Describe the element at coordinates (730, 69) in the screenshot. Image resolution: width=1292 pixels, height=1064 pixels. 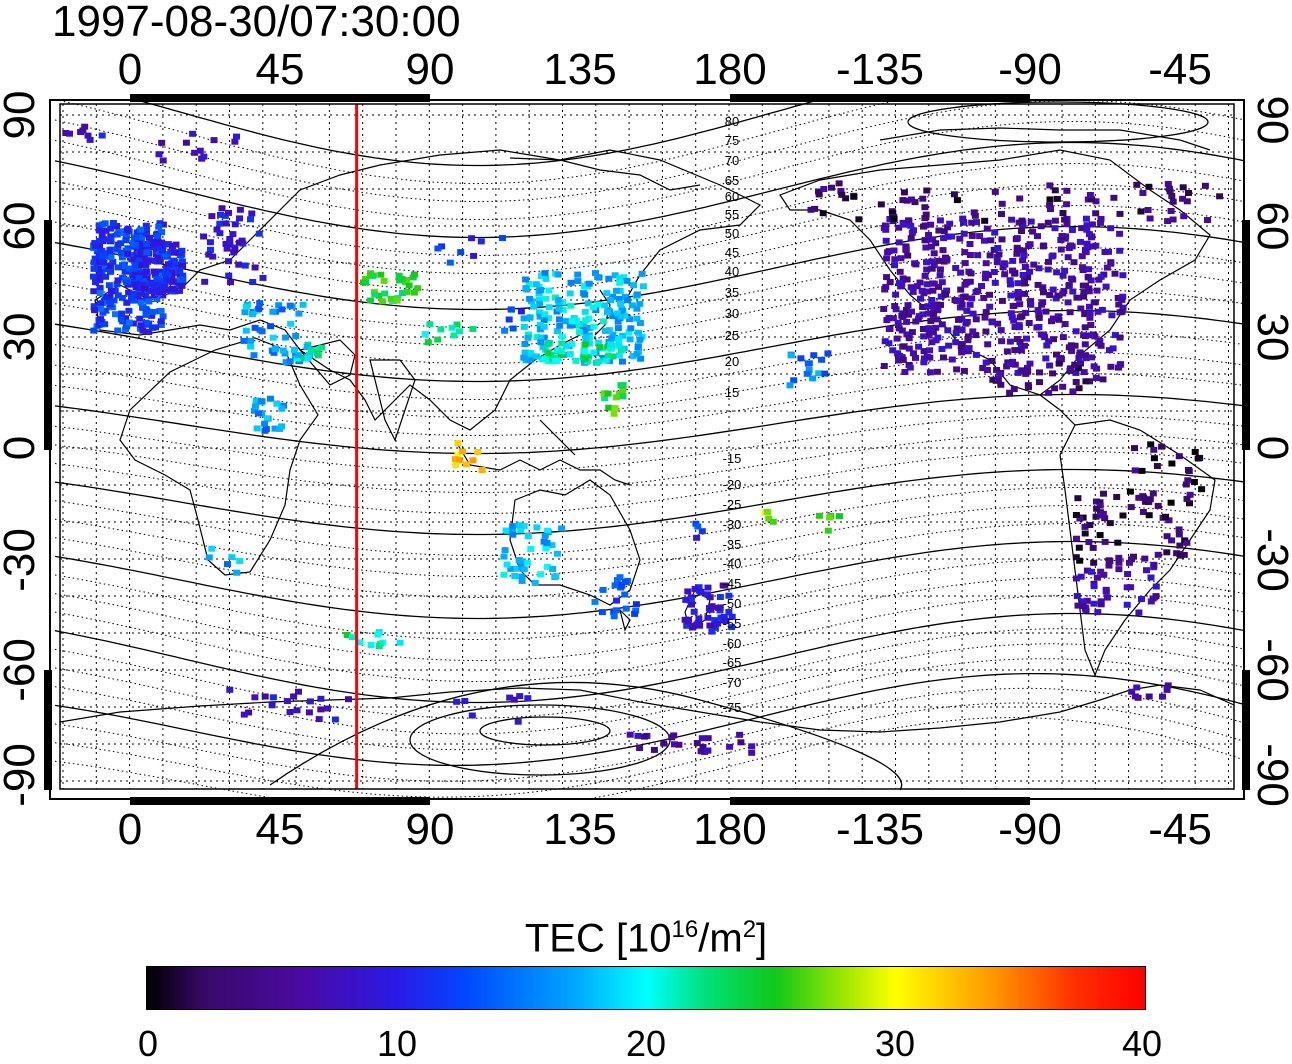
I see `top-tick-label: 180` at that location.